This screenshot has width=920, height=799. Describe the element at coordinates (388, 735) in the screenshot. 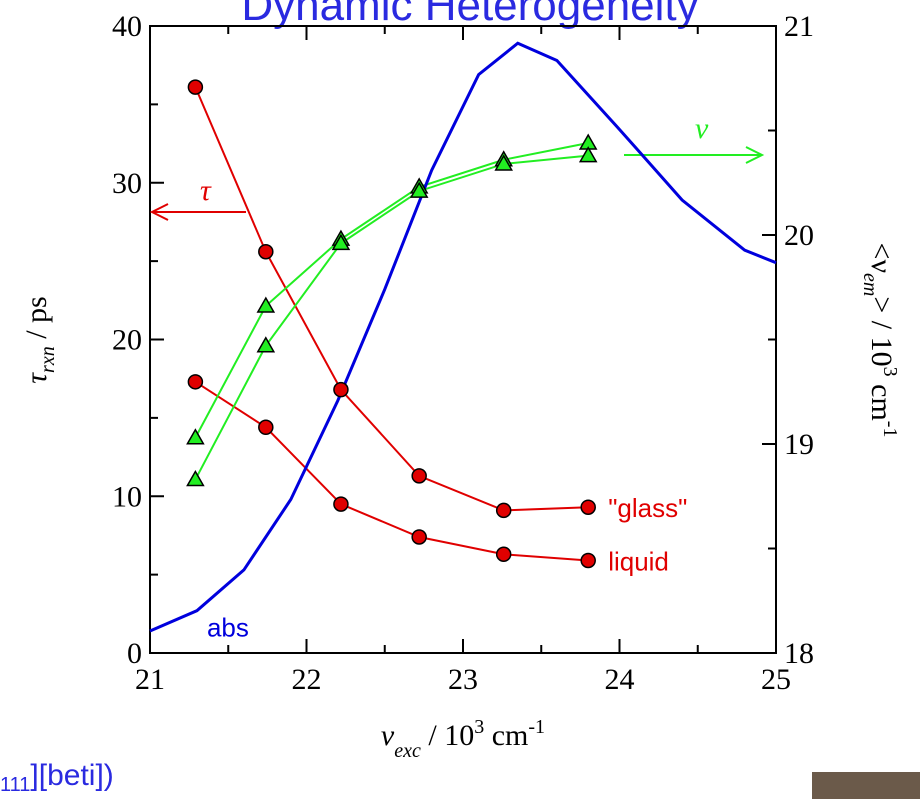

I see `x-label-main: ν` at that location.